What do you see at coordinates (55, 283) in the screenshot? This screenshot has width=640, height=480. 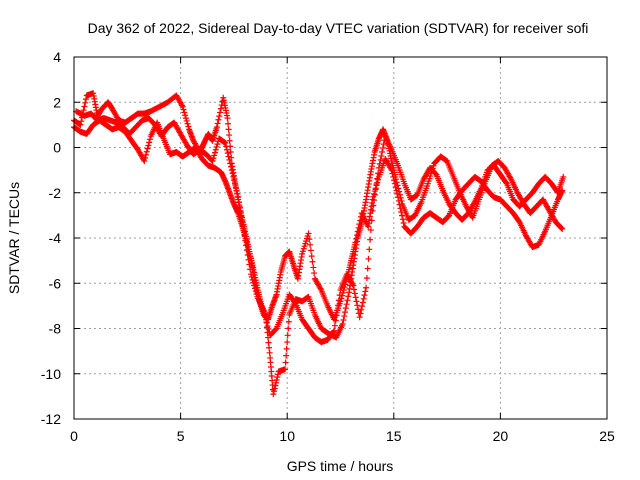 I see `y-tick-label: -6` at bounding box center [55, 283].